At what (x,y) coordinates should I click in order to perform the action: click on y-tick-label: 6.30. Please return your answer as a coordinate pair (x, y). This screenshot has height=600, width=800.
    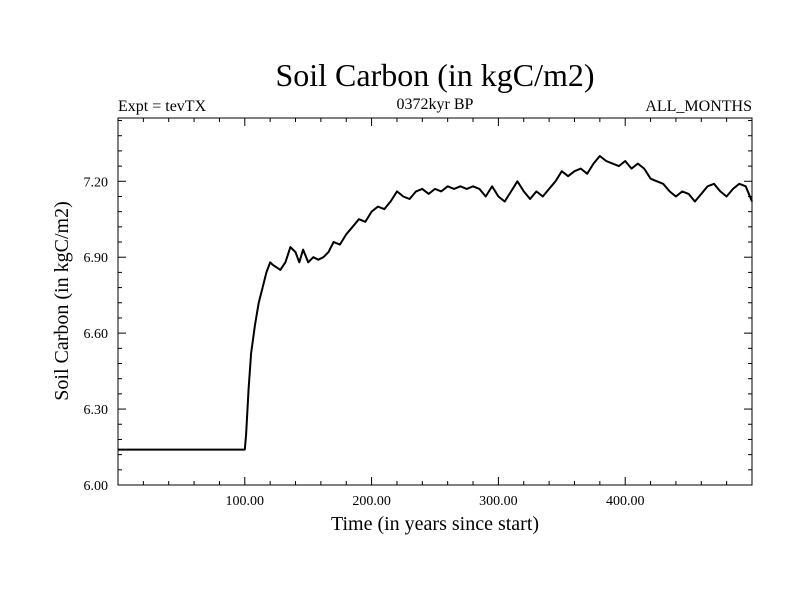
    Looking at the image, I should click on (96, 410).